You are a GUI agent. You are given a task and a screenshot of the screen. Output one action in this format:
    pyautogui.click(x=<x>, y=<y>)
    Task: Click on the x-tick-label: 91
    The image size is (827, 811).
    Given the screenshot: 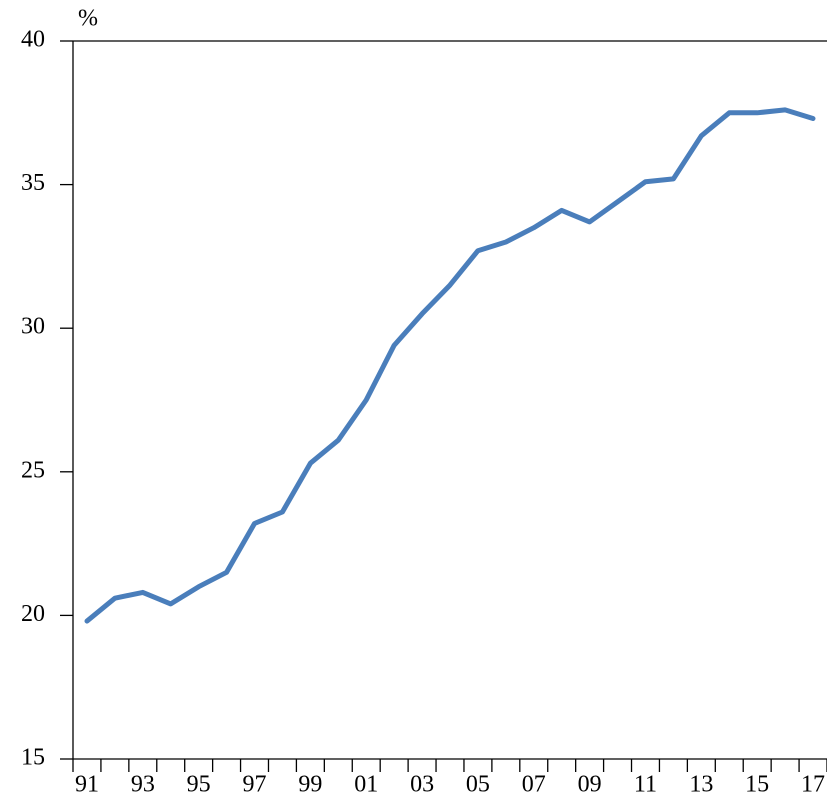 What is the action you would take?
    pyautogui.click(x=87, y=785)
    